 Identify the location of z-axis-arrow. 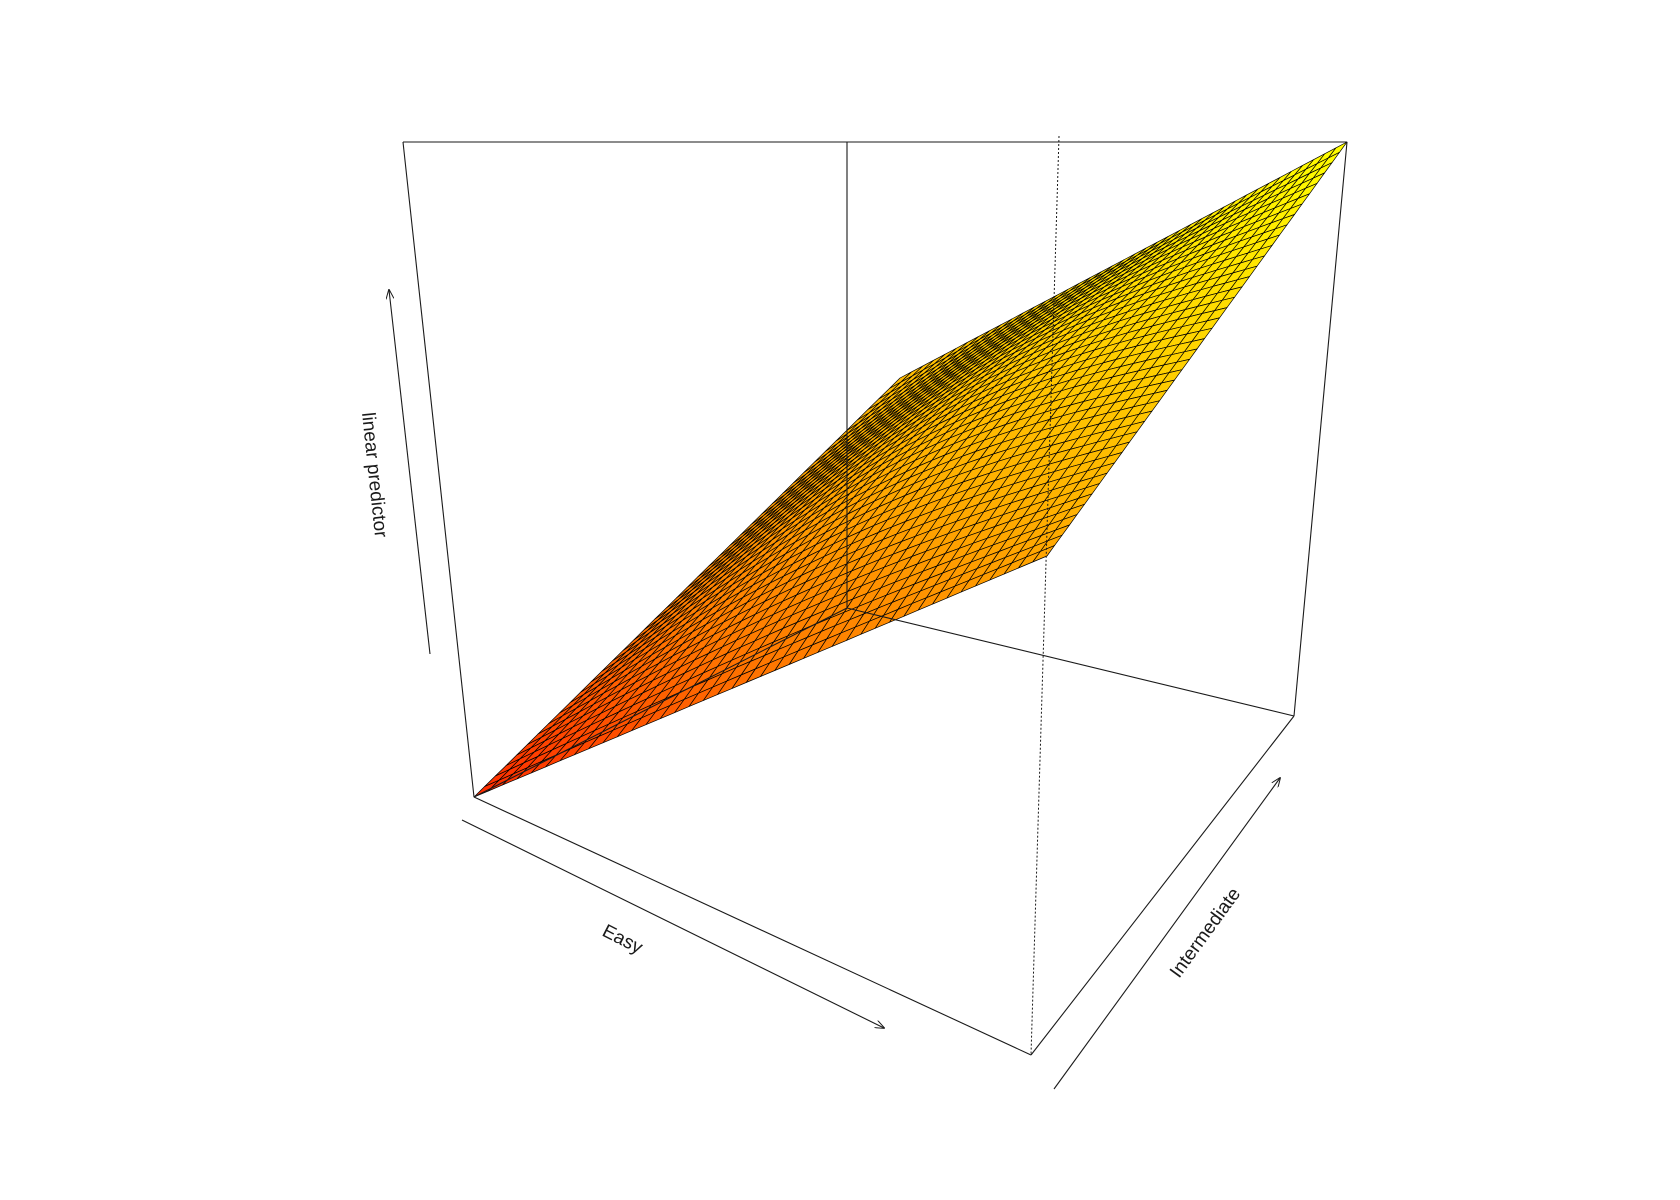
(410, 472).